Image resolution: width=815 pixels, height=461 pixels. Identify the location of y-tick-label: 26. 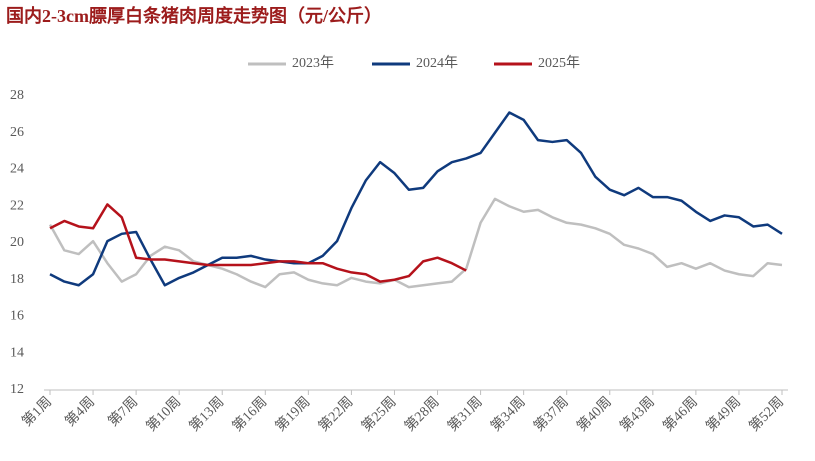
(17, 132).